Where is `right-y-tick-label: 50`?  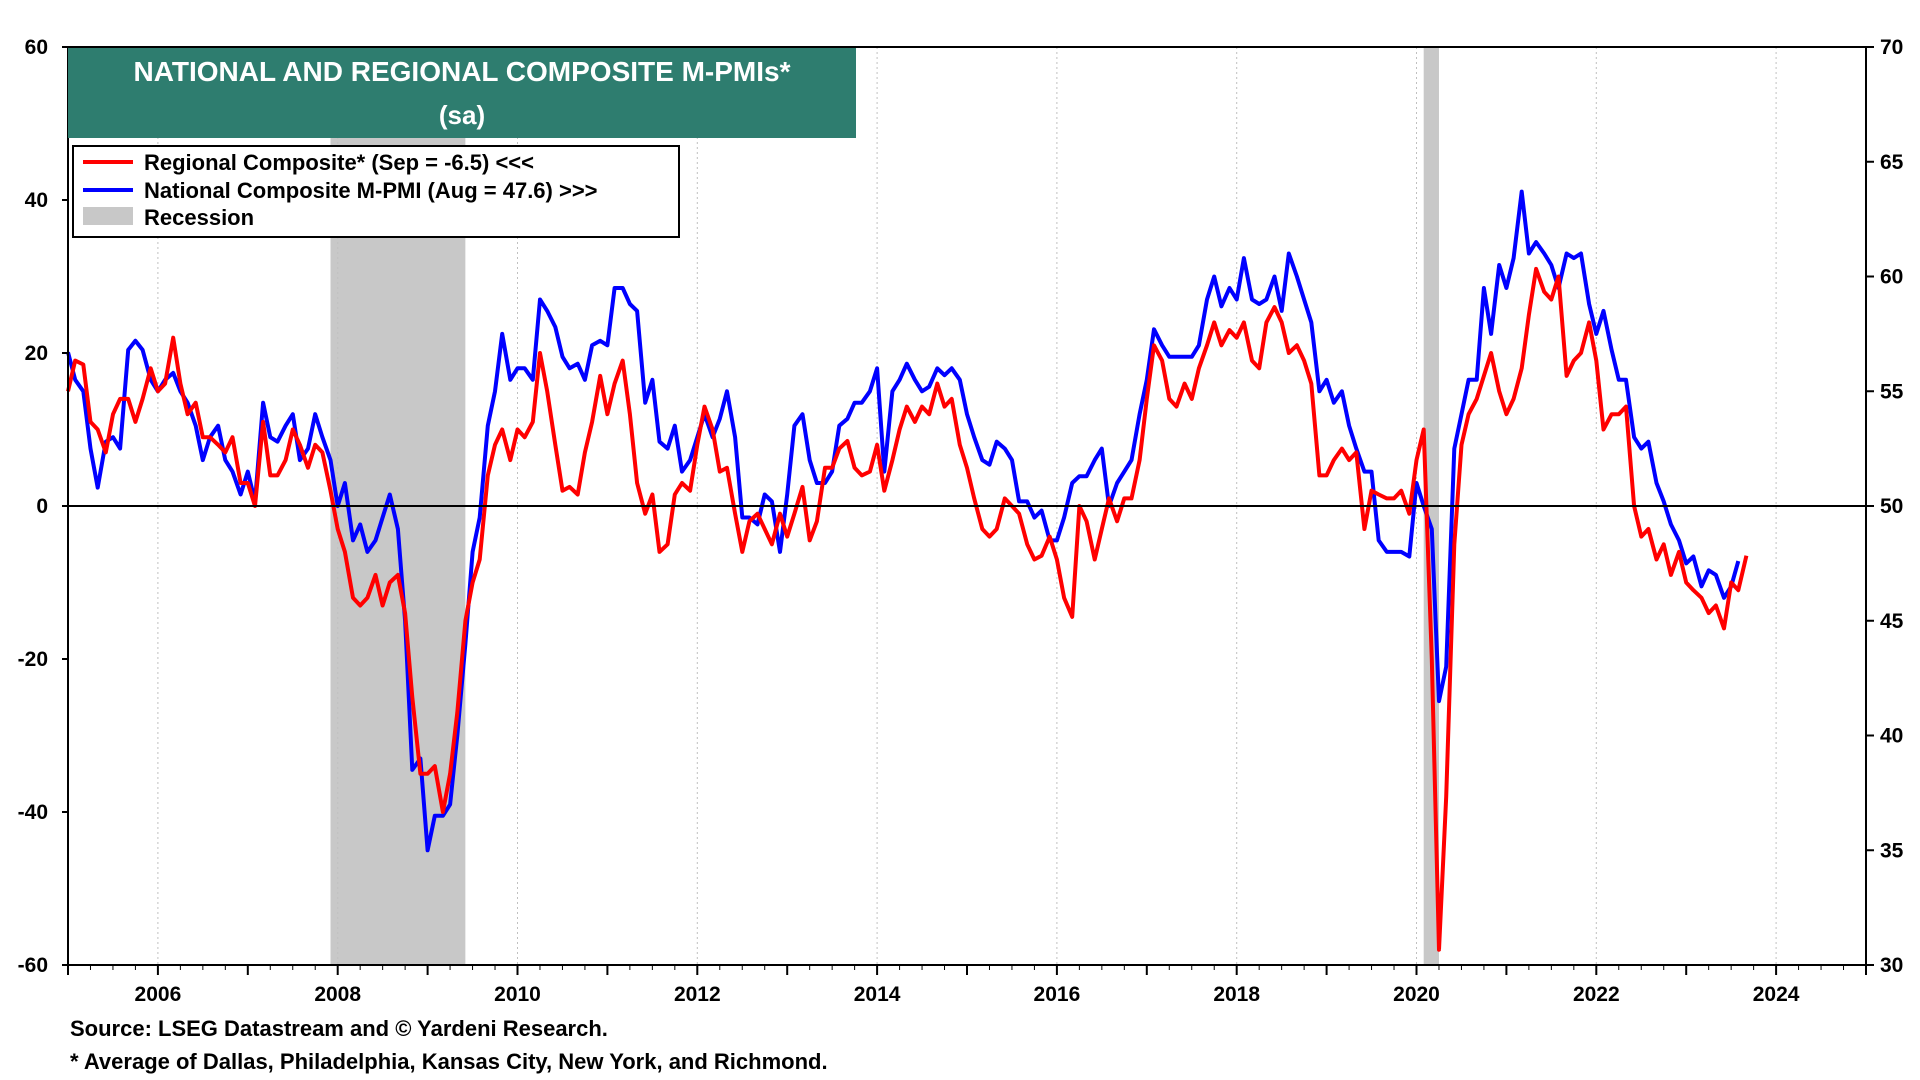
right-y-tick-label: 50 is located at coordinates (1891, 506).